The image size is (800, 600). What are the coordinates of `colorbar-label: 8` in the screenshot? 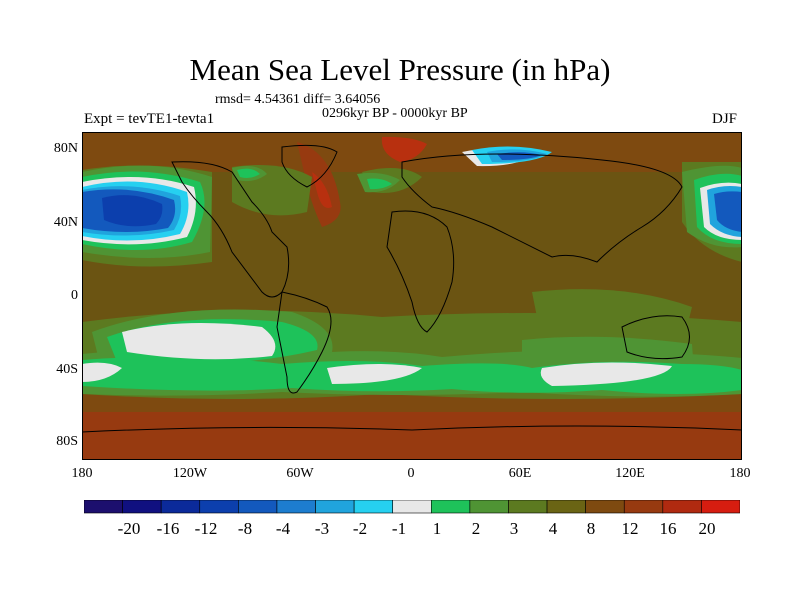 It's located at (591, 528).